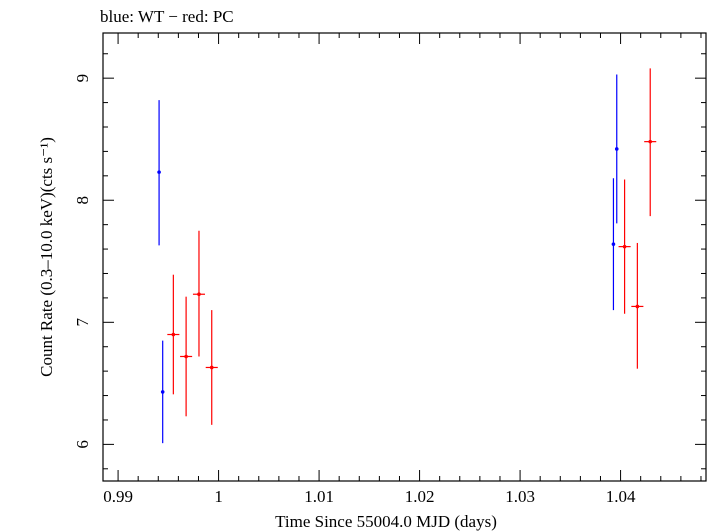 This screenshot has height=532, width=709. Describe the element at coordinates (46, 257) in the screenshot. I see `y-axis-label: Count Rate (0.3–10.0 keV)(cts s⁻¹)` at that location.